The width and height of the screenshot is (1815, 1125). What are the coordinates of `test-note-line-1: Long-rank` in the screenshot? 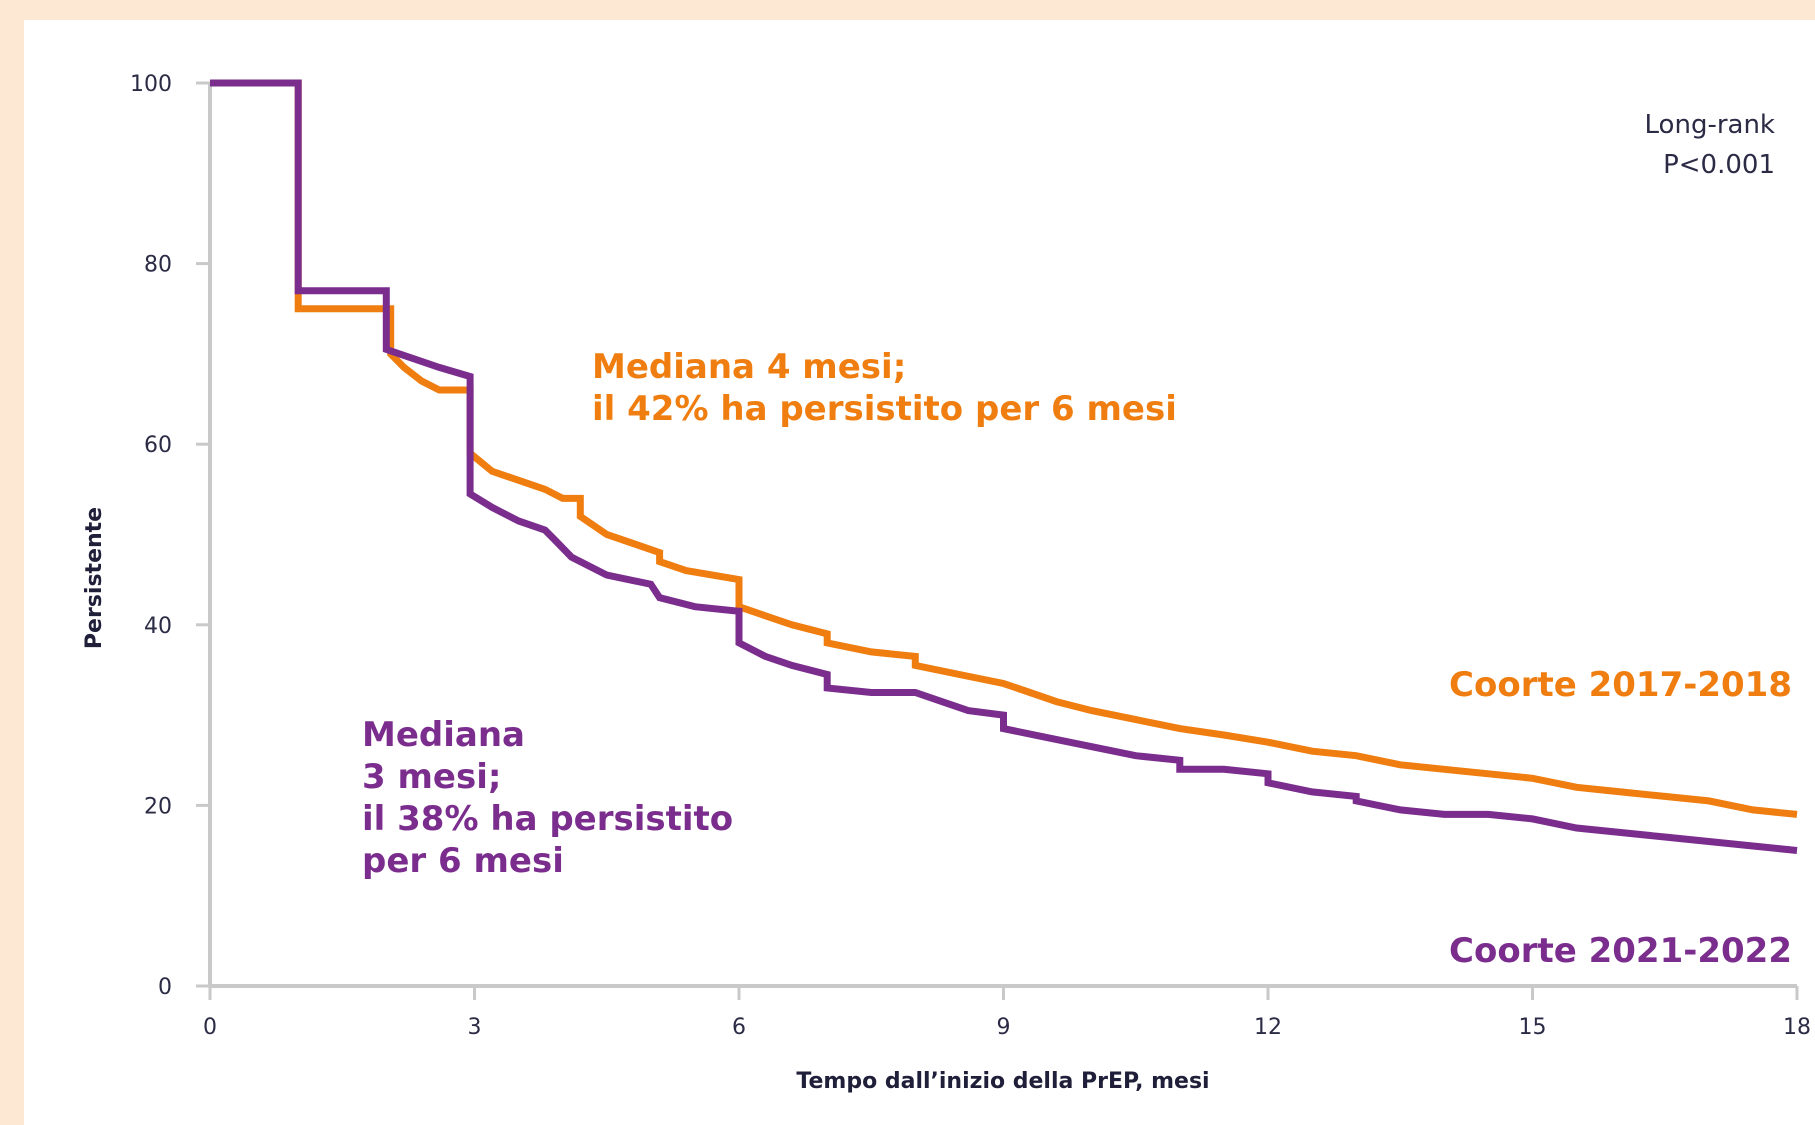 It's located at (1710, 125).